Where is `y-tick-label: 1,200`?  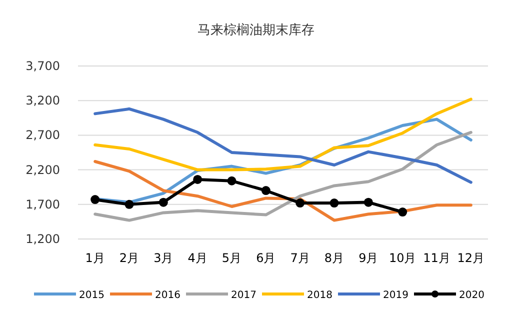 y-tick-label: 1,200 is located at coordinates (43, 239).